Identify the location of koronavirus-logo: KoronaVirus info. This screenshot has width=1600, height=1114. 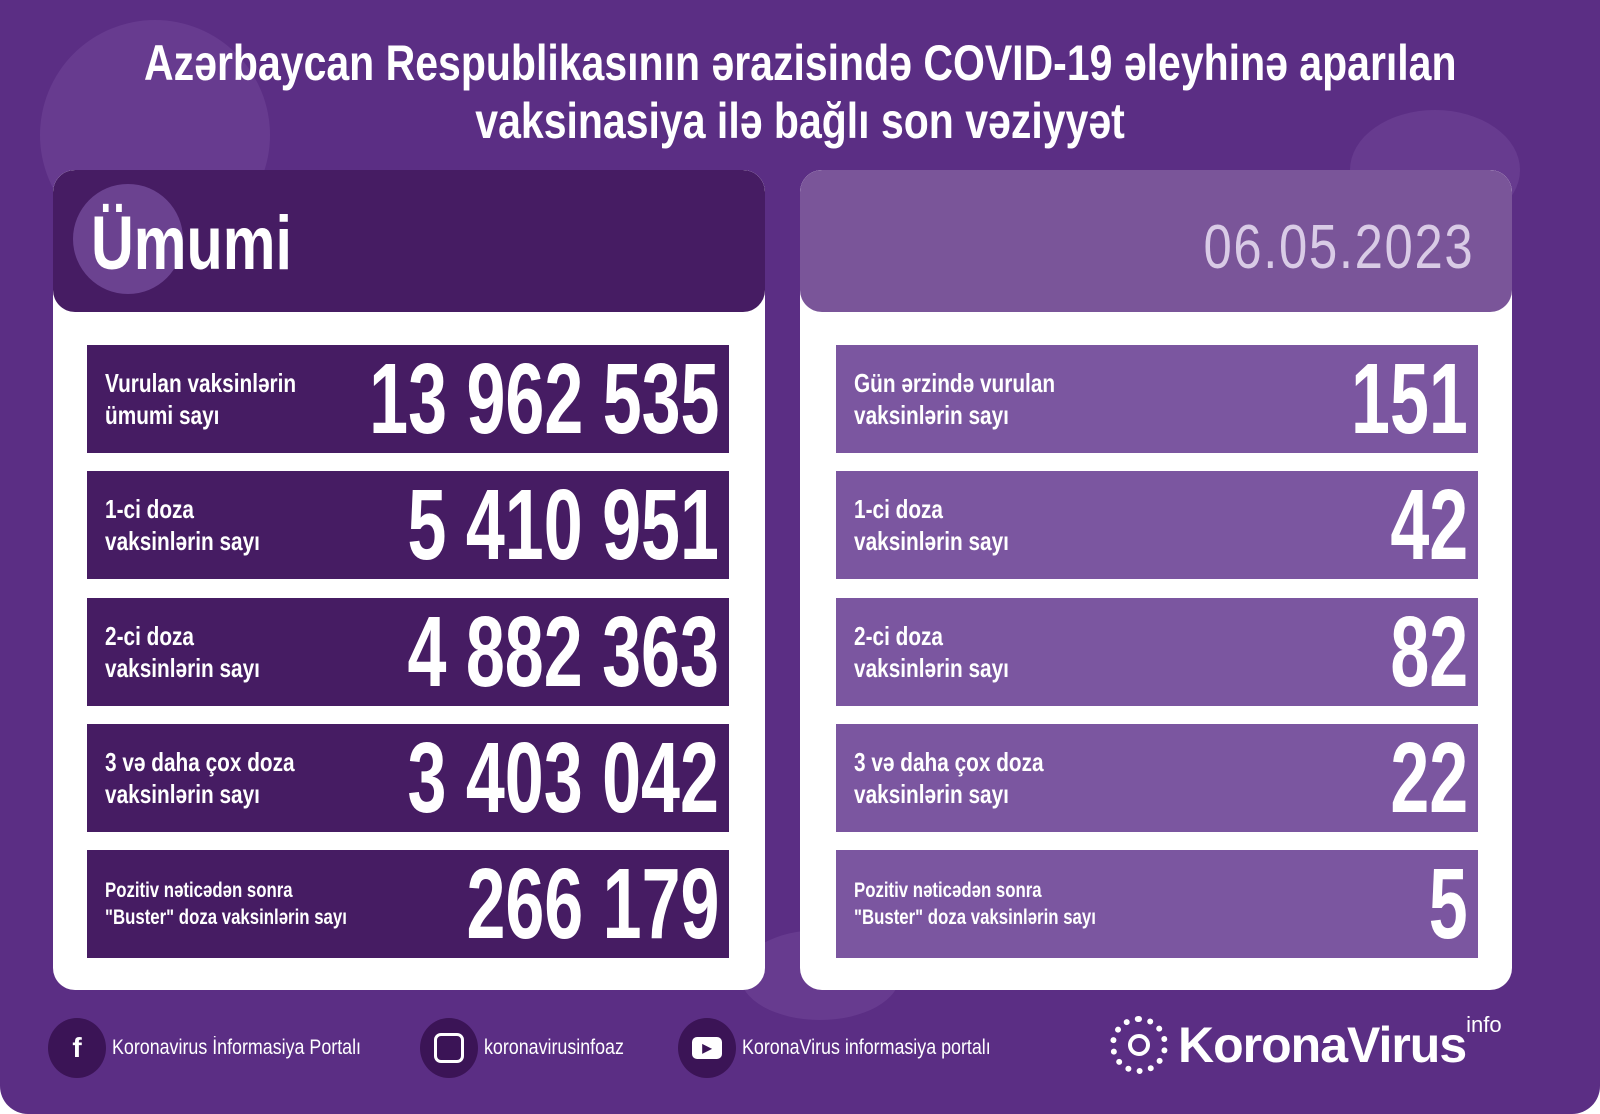
(1306, 1045).